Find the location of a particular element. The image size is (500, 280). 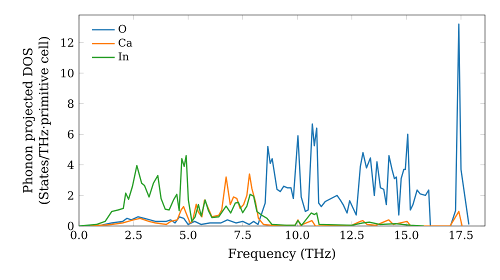

y-tick-label: 12 is located at coordinates (67, 42).